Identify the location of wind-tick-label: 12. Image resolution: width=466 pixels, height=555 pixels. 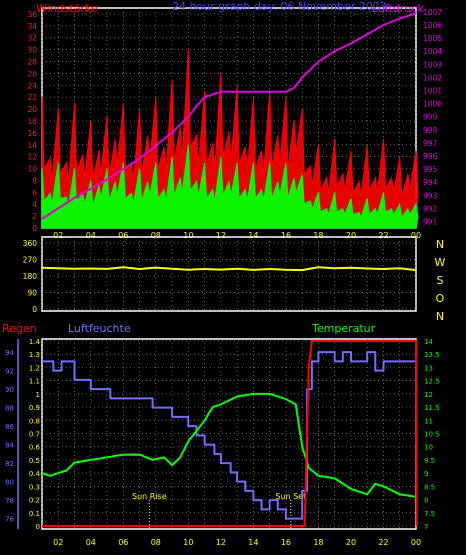
(32, 157).